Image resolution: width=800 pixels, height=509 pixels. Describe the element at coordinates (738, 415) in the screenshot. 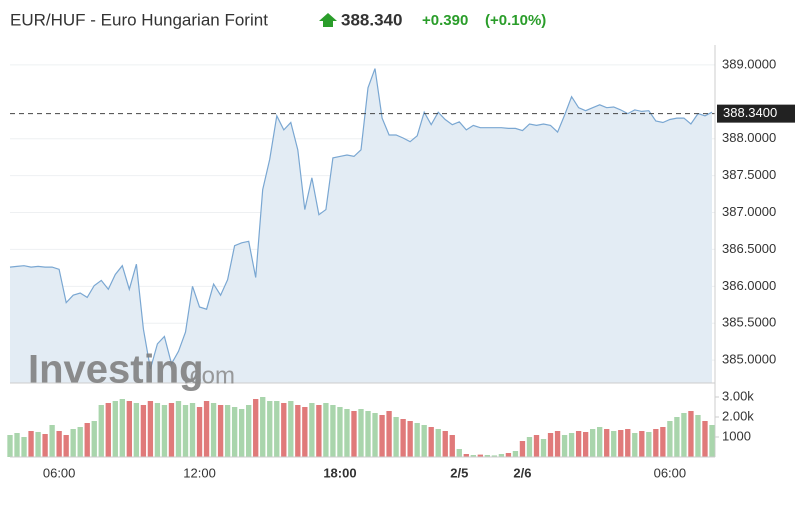

I see `y-tick-label: 2.00k` at that location.